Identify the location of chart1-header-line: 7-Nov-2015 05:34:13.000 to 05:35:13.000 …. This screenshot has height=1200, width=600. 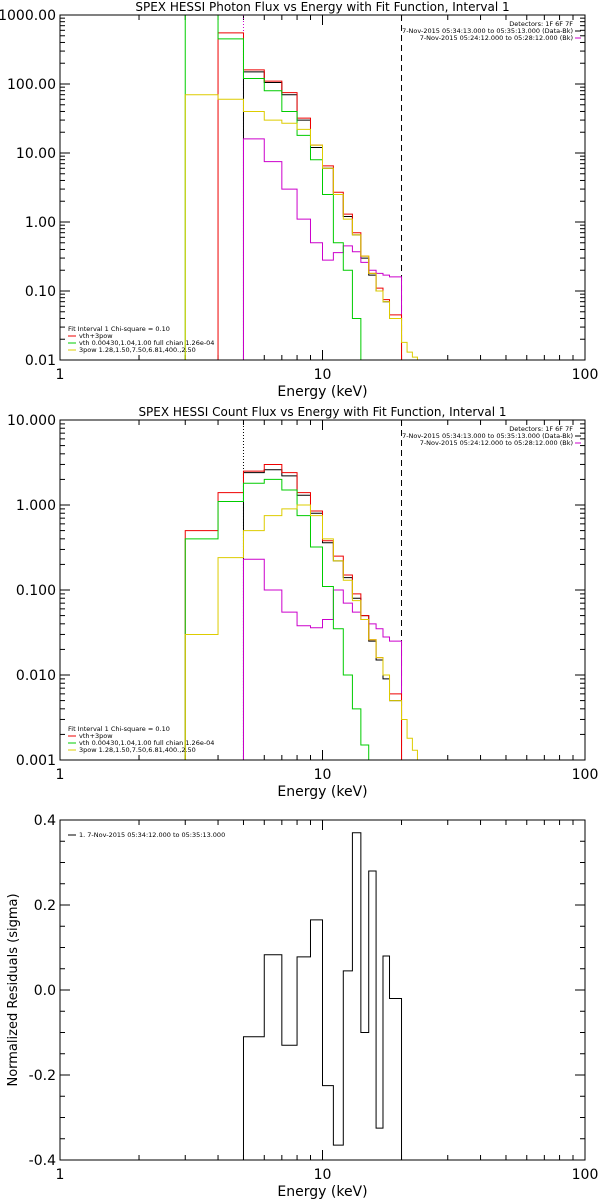
(487, 436).